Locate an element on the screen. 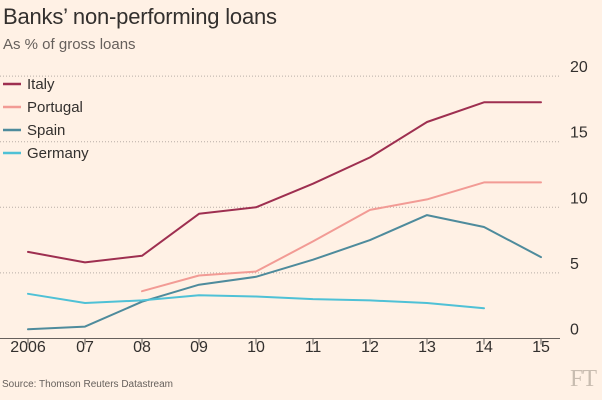 This screenshot has width=602, height=400. x-tick-label: 08 is located at coordinates (142, 347).